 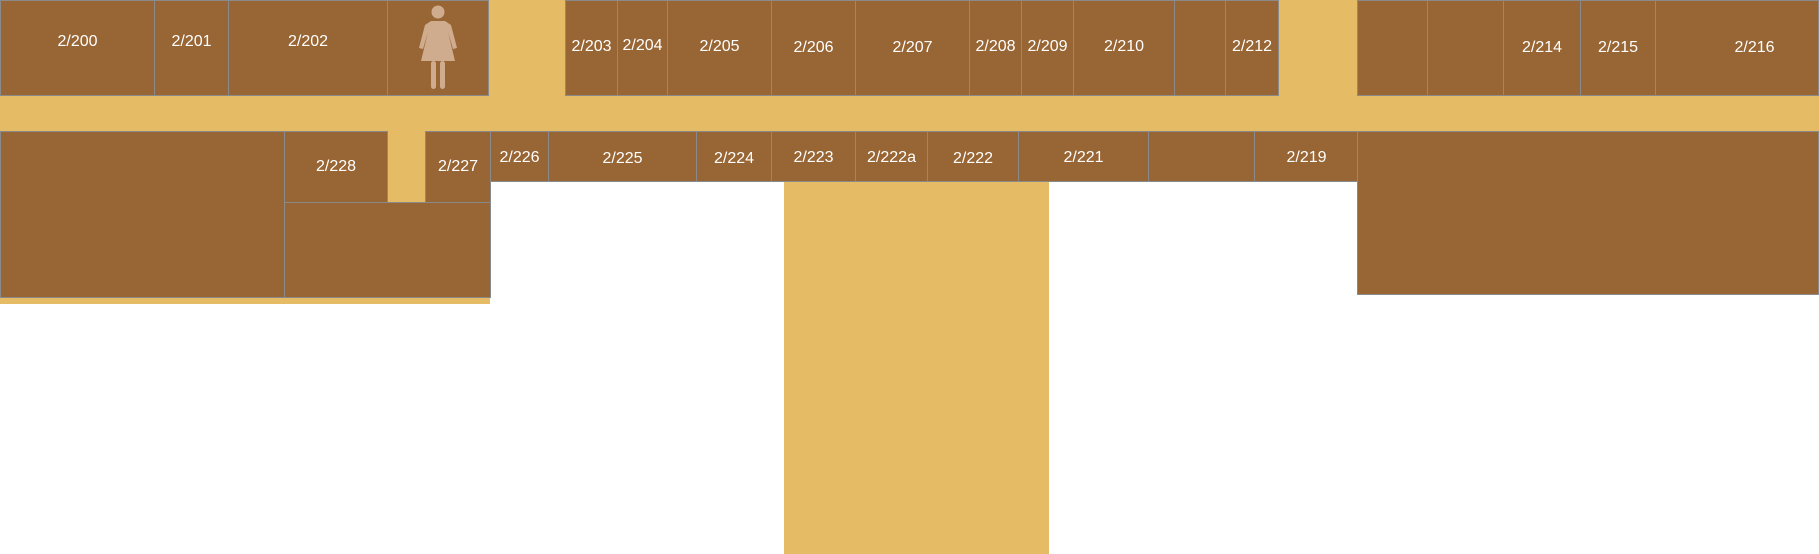 I want to click on room-2-228: 2/228, so click(x=336, y=167).